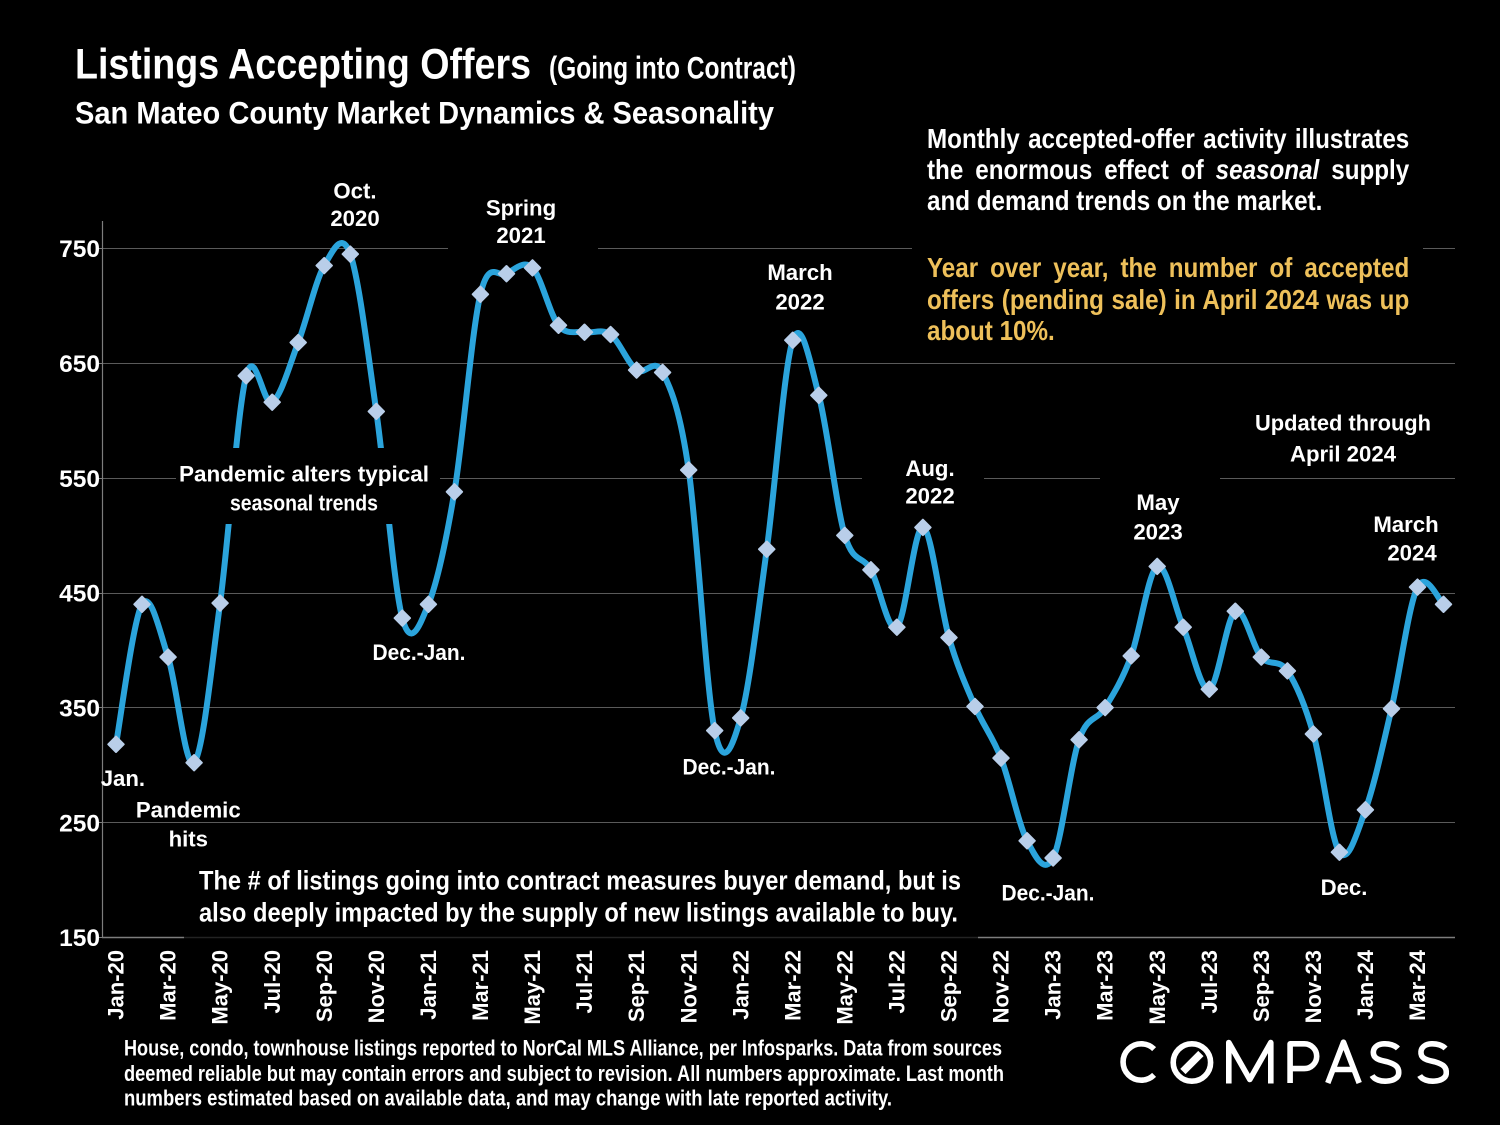 The width and height of the screenshot is (1500, 1125). What do you see at coordinates (220, 987) in the screenshot?
I see `svg-text: May-20` at bounding box center [220, 987].